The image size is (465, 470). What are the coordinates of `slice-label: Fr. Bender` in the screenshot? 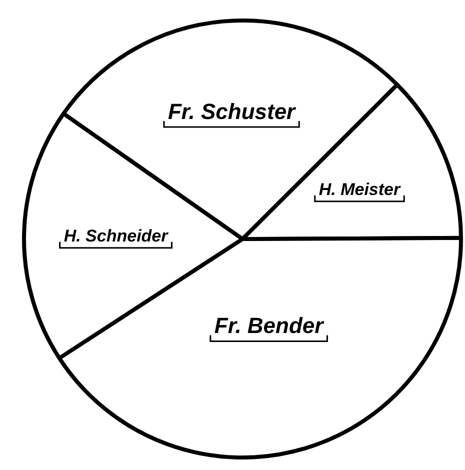 It's located at (269, 325).